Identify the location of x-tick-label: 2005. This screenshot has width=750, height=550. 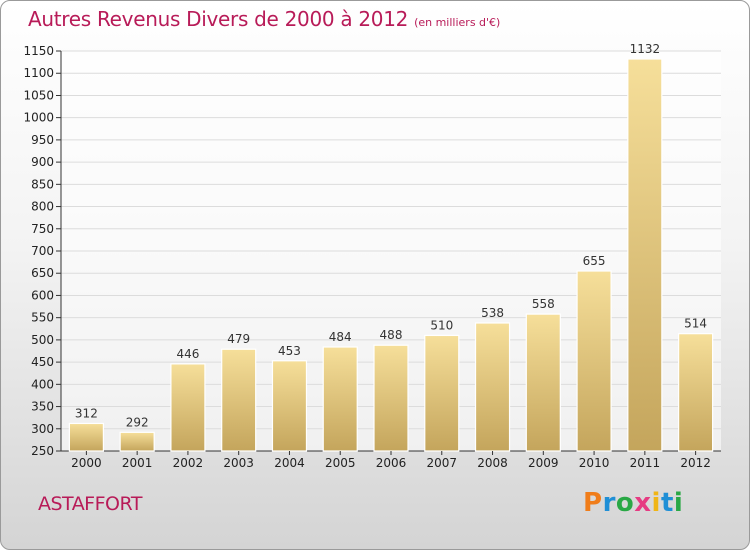
(340, 463).